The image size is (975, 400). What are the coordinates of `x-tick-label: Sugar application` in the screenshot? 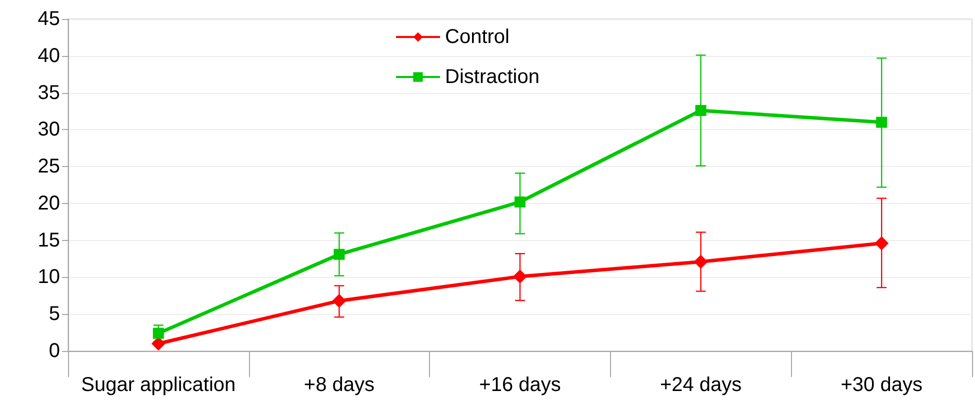 It's located at (158, 385).